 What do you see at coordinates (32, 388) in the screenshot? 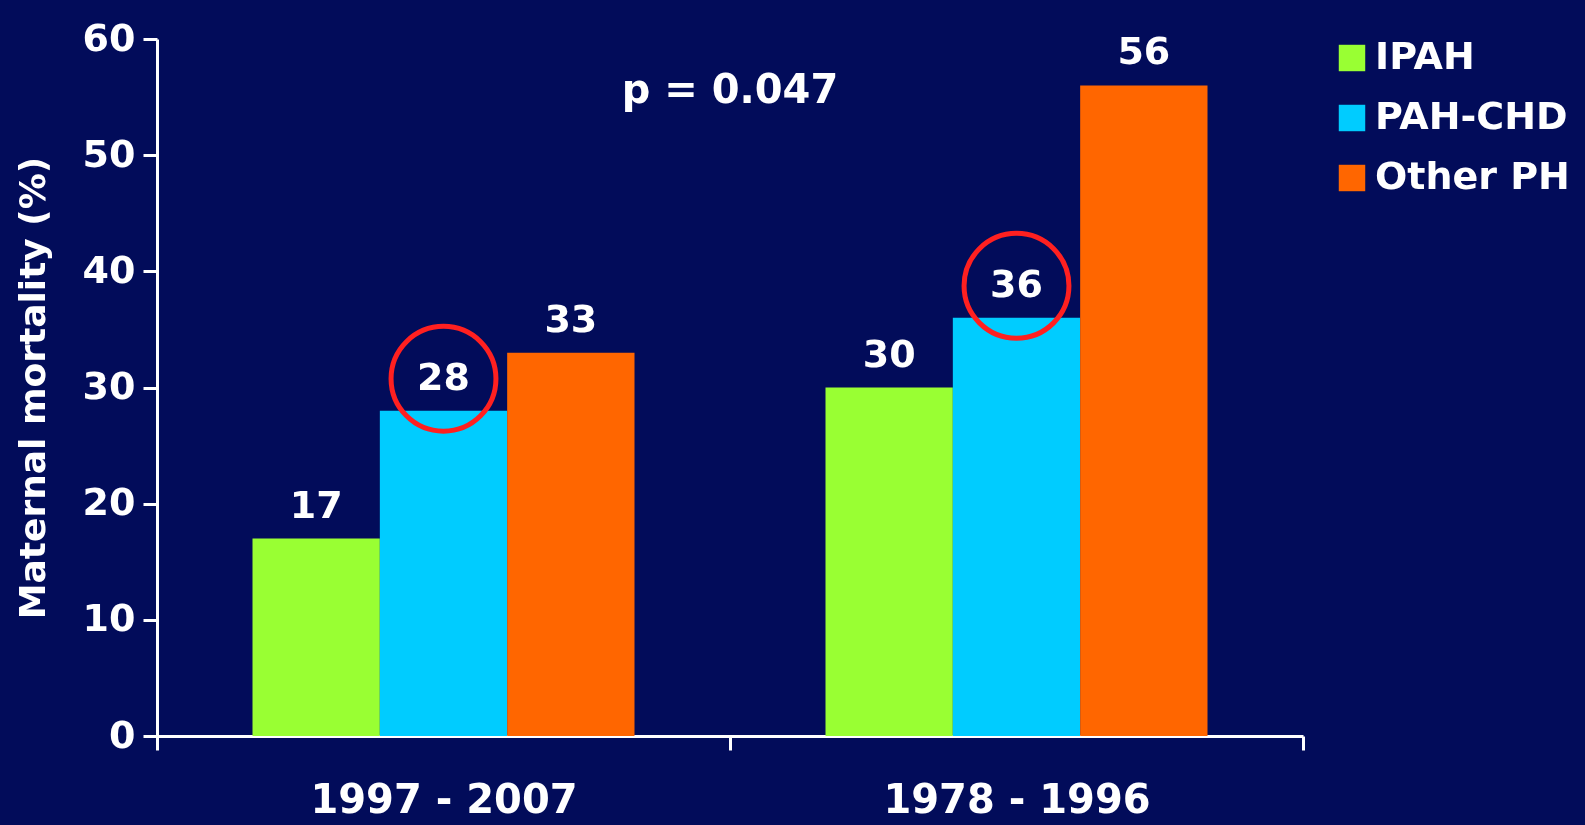
I see `y-axis-title: Maternal mortality (%)` at bounding box center [32, 388].